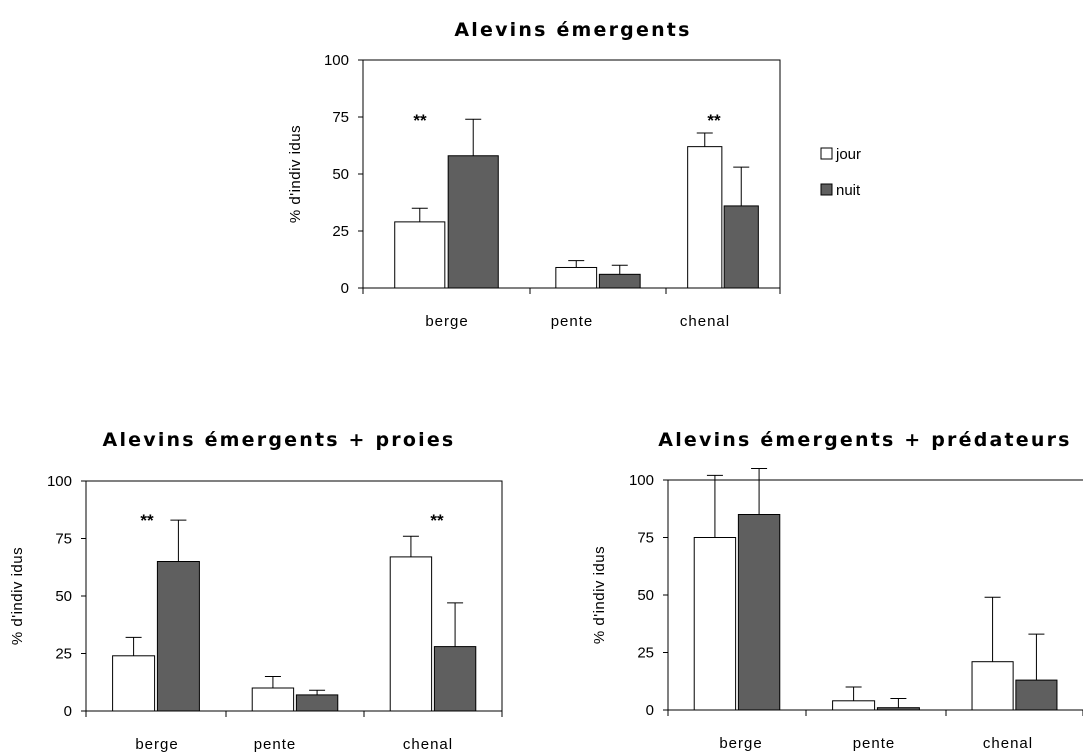 The width and height of the screenshot is (1083, 754). Describe the element at coordinates (826, 153) in the screenshot. I see `legend-swatch-jour` at that location.